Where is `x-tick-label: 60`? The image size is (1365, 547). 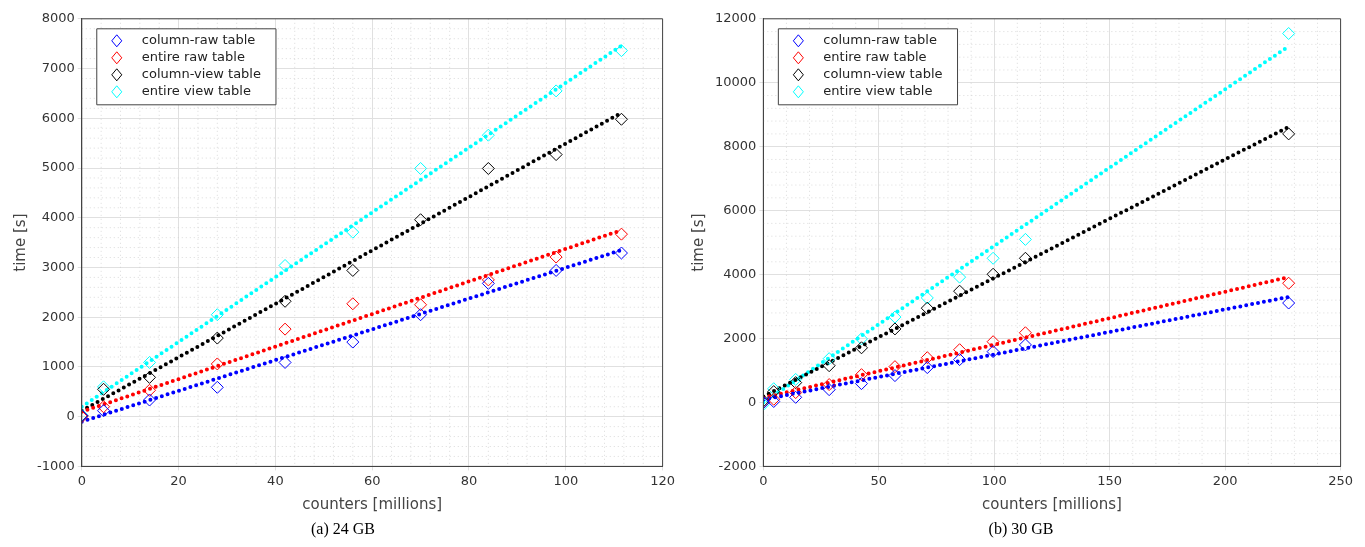 x-tick-label: 60 is located at coordinates (372, 480).